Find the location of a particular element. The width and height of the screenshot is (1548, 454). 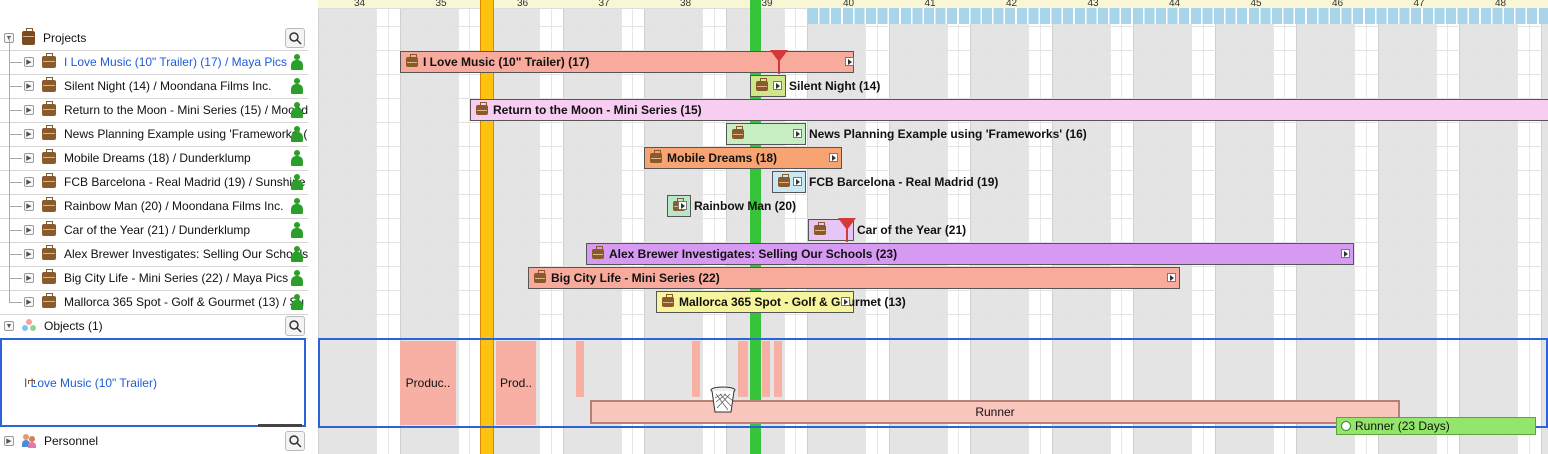

project-label: Car of the Year (21) / Dunderklump is located at coordinates (157, 230).